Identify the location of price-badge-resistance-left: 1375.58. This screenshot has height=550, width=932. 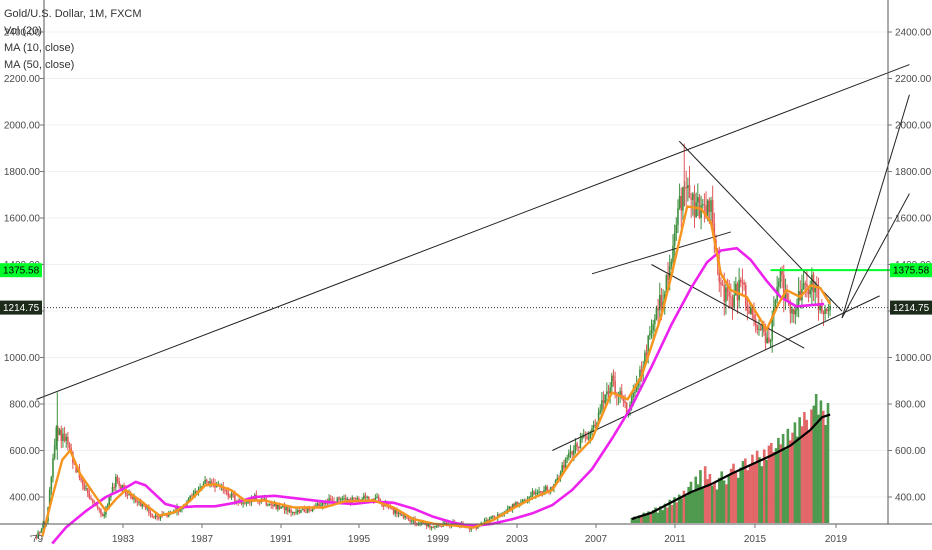
(21, 270).